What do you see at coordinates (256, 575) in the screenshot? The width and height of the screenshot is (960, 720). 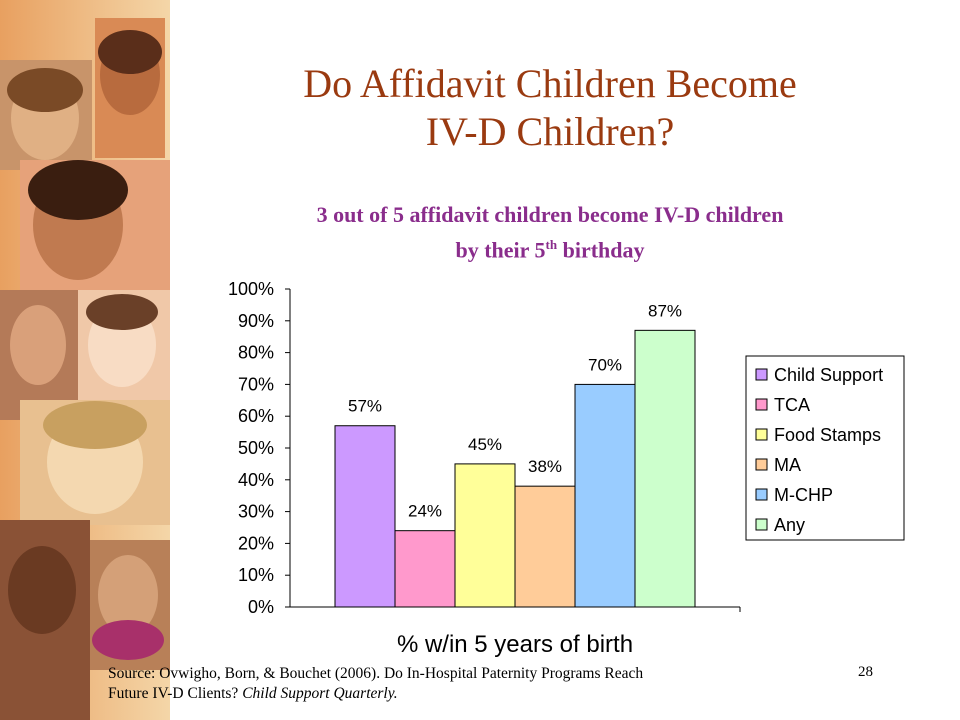 I see `y-tick-label: 10%` at bounding box center [256, 575].